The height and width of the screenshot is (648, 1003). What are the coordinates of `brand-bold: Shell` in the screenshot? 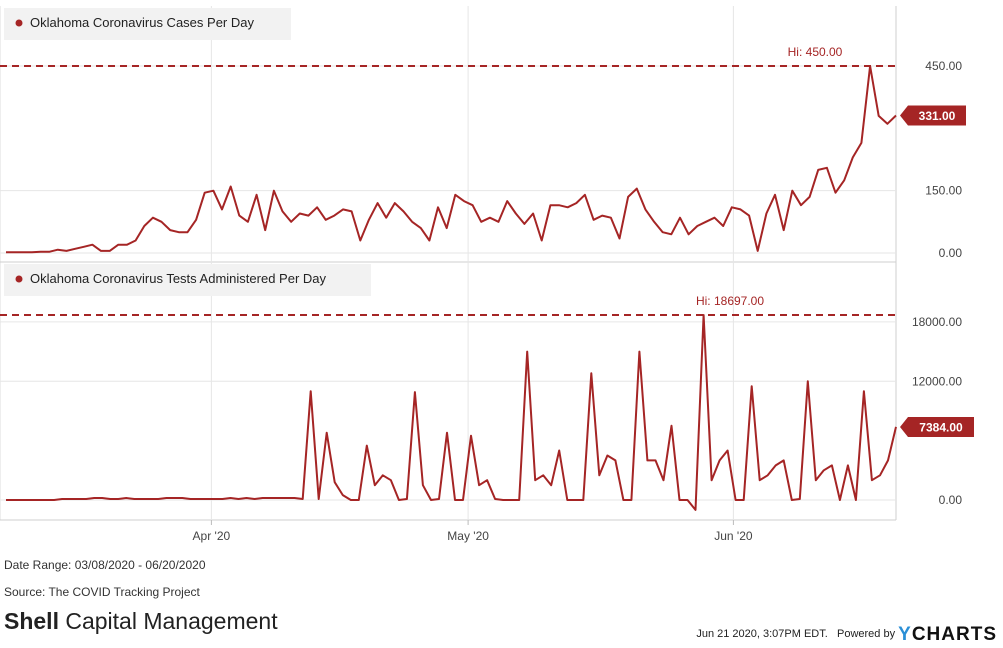 It's located at (31, 621).